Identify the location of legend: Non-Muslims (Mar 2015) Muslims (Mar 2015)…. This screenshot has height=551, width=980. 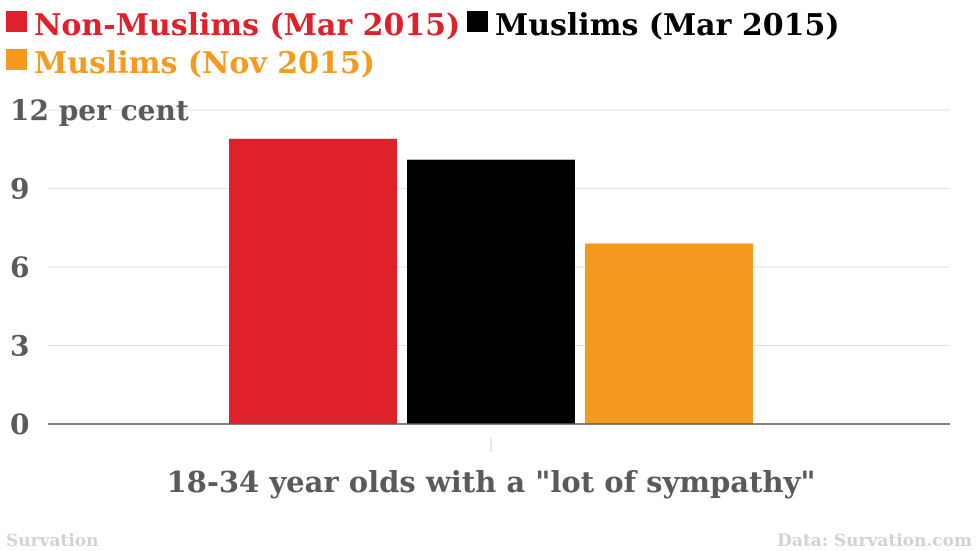
(423, 44).